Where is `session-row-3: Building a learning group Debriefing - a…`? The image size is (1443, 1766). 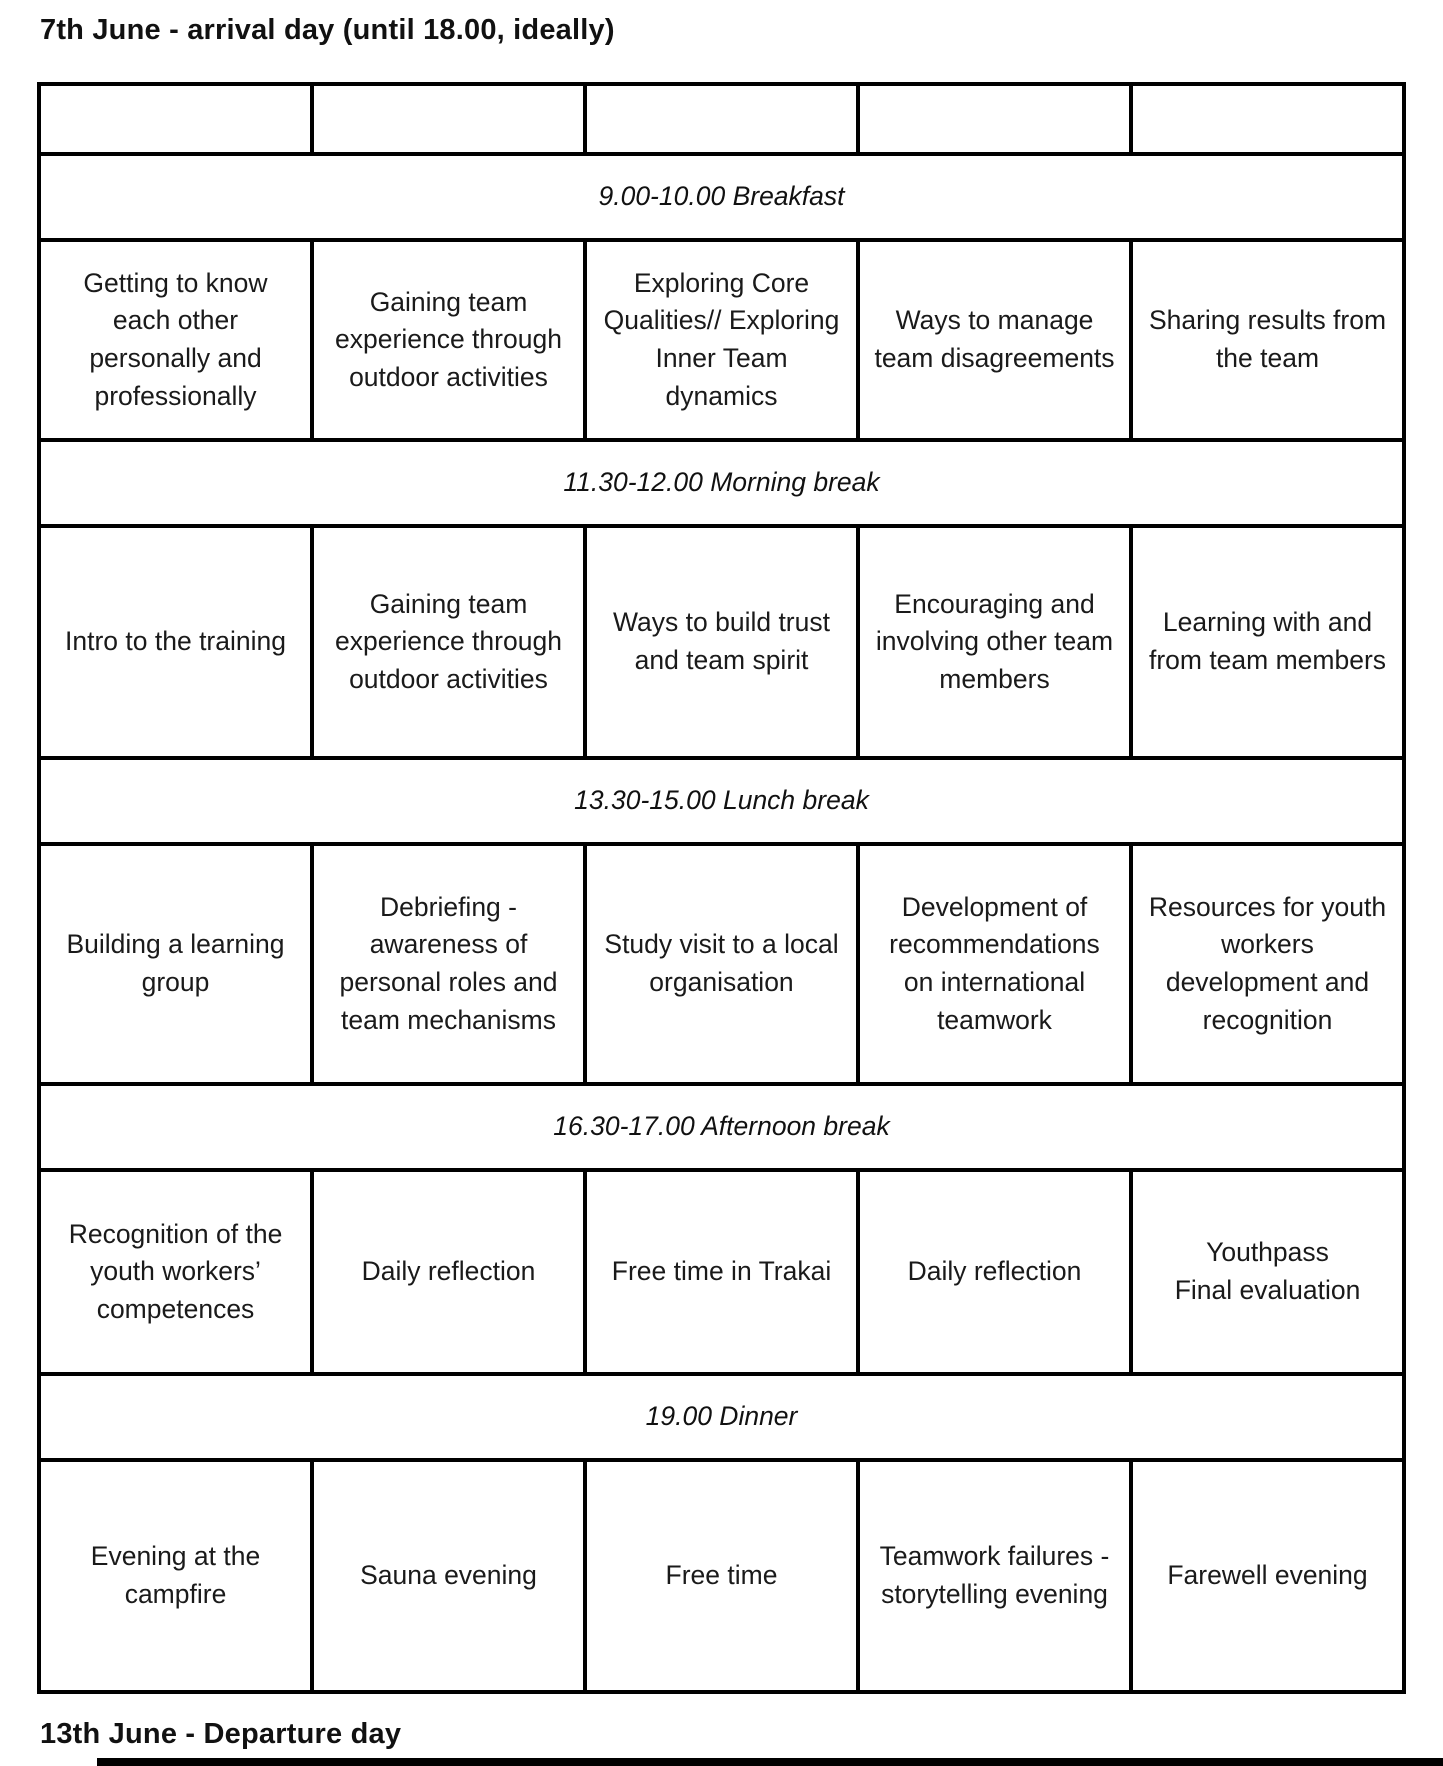
session-row-3: Building a learning group Debriefing - a… is located at coordinates (721, 964).